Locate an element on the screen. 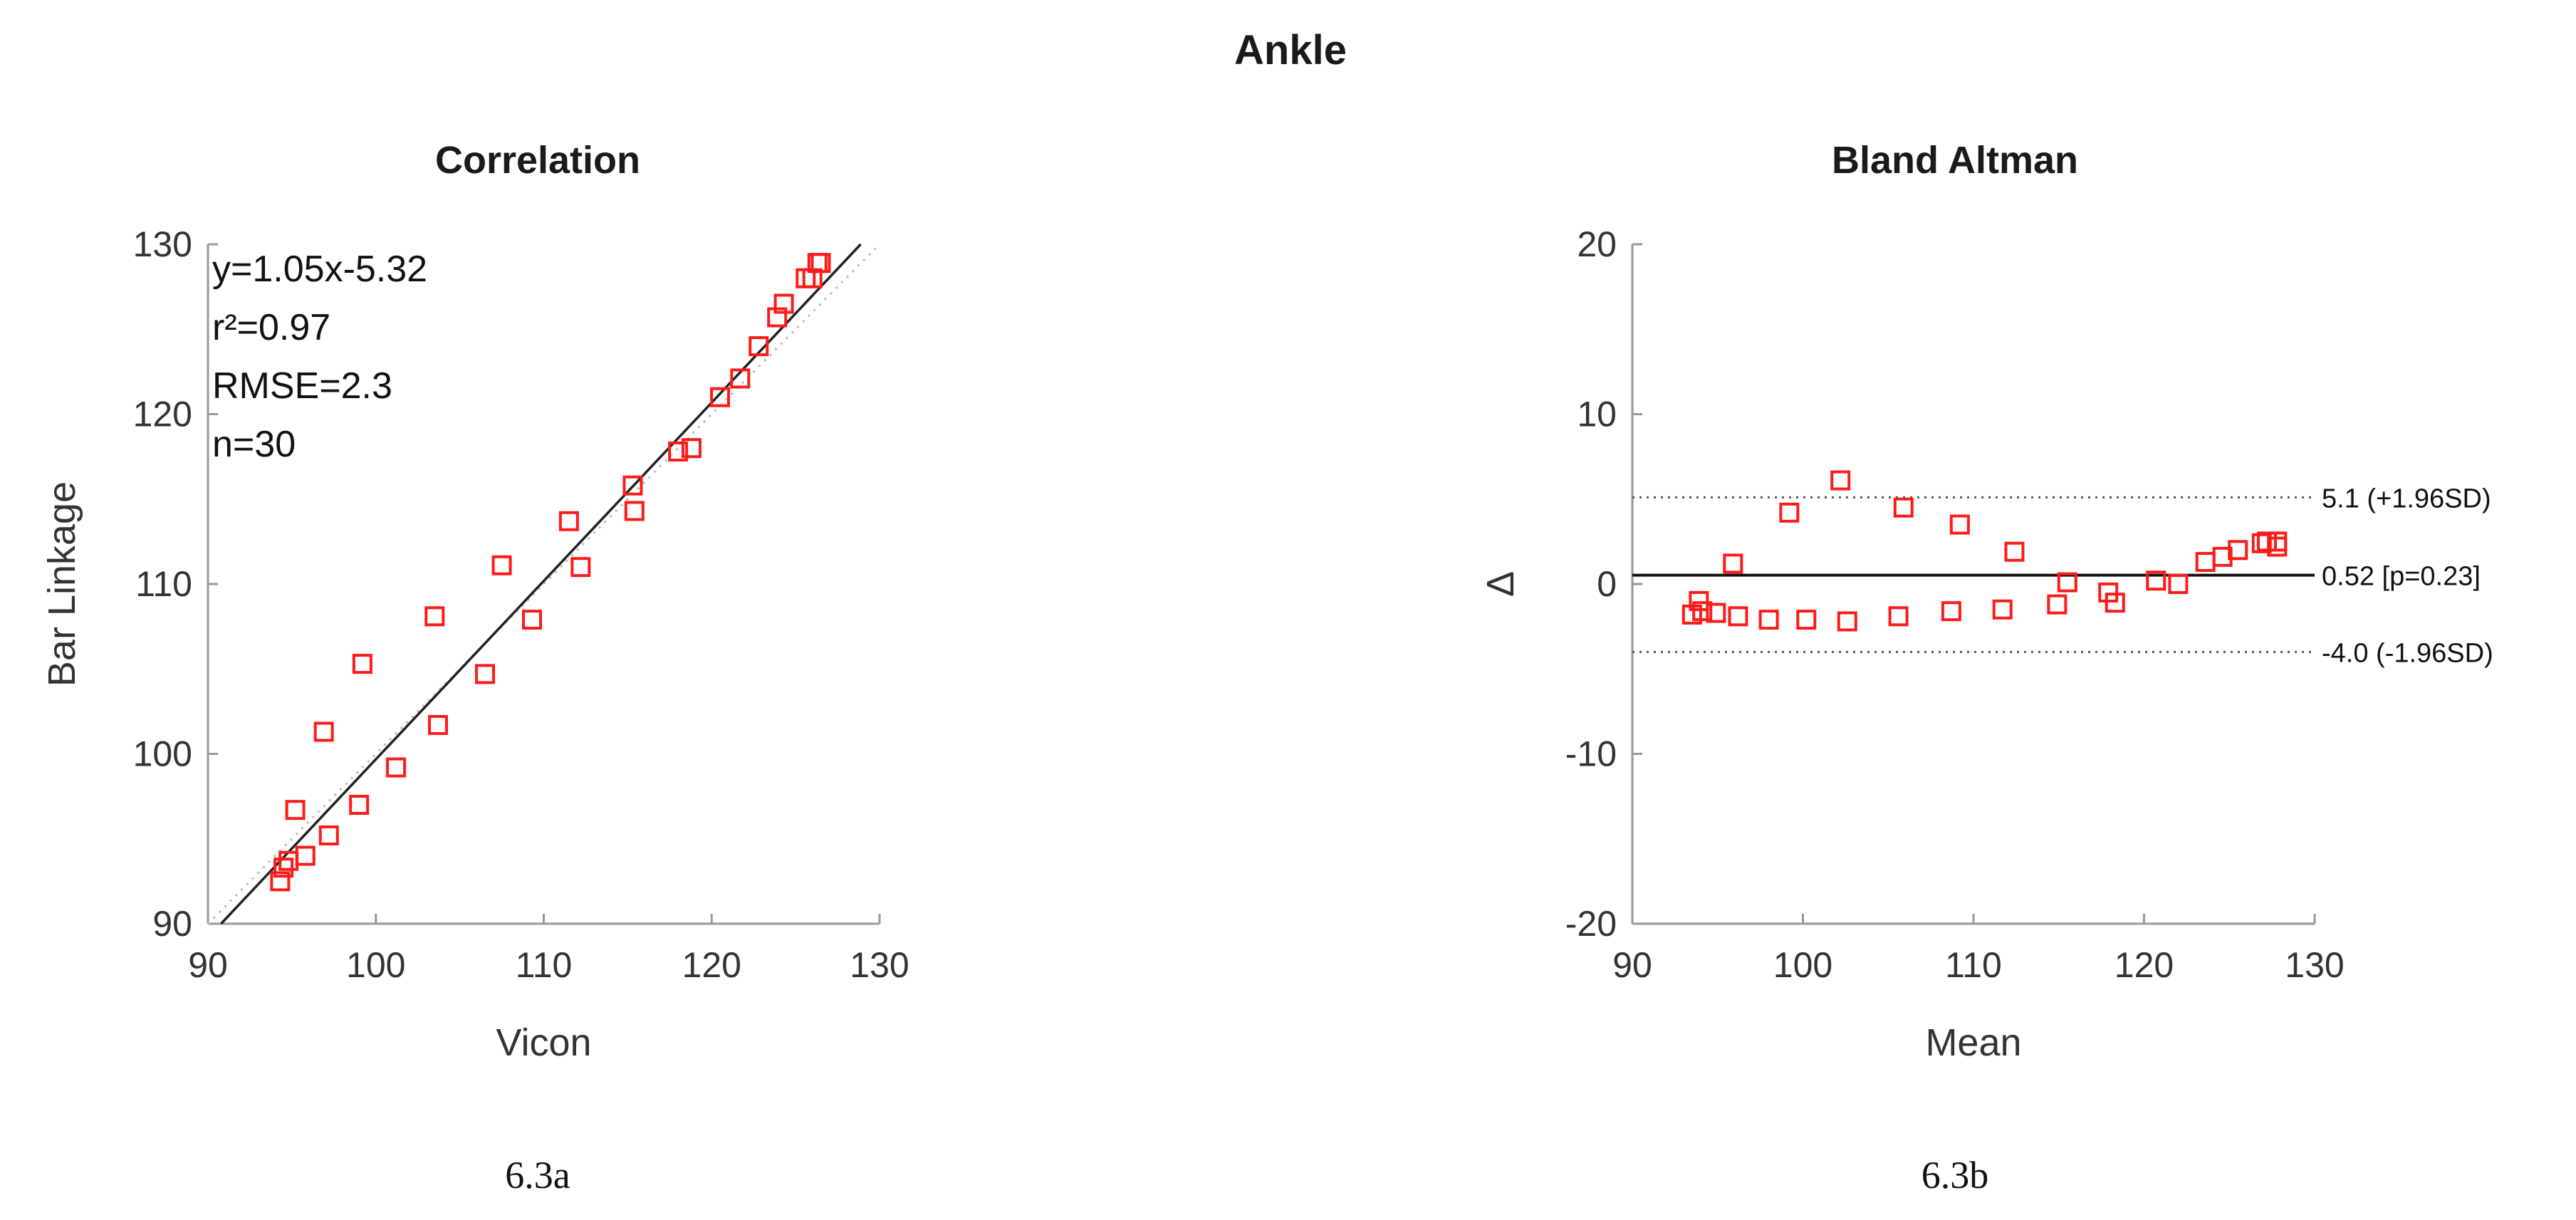 This screenshot has width=2576, height=1220. x-axis-label: Vicon is located at coordinates (543, 1042).